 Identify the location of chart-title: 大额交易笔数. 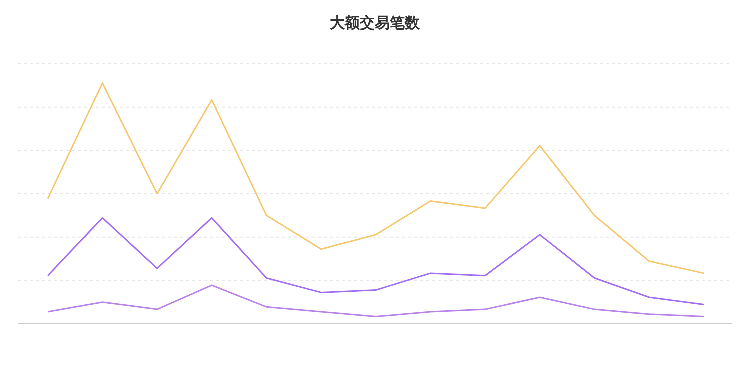
(375, 24).